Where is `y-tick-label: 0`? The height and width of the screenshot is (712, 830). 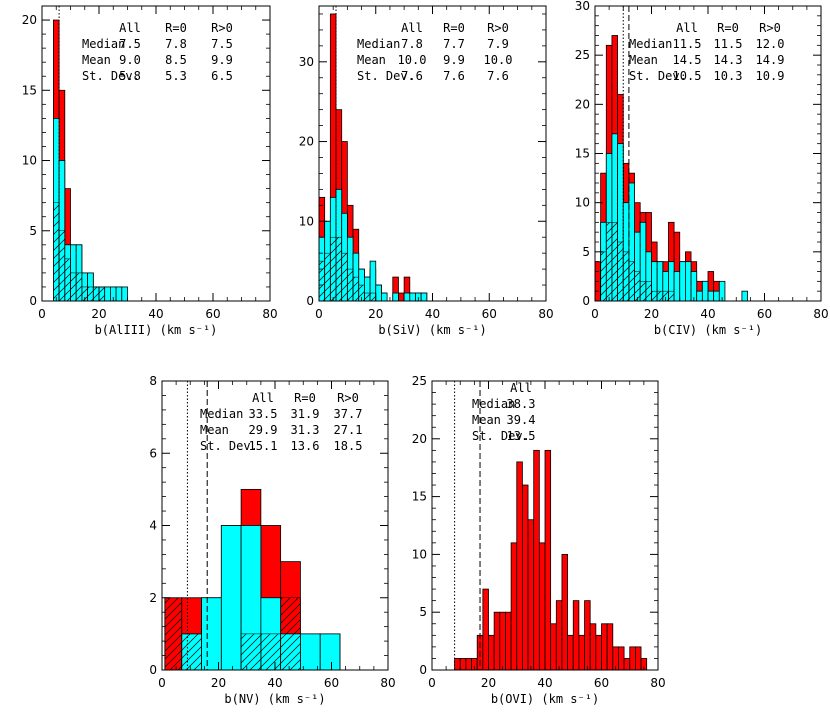 y-tick-label: 0 is located at coordinates (33, 301).